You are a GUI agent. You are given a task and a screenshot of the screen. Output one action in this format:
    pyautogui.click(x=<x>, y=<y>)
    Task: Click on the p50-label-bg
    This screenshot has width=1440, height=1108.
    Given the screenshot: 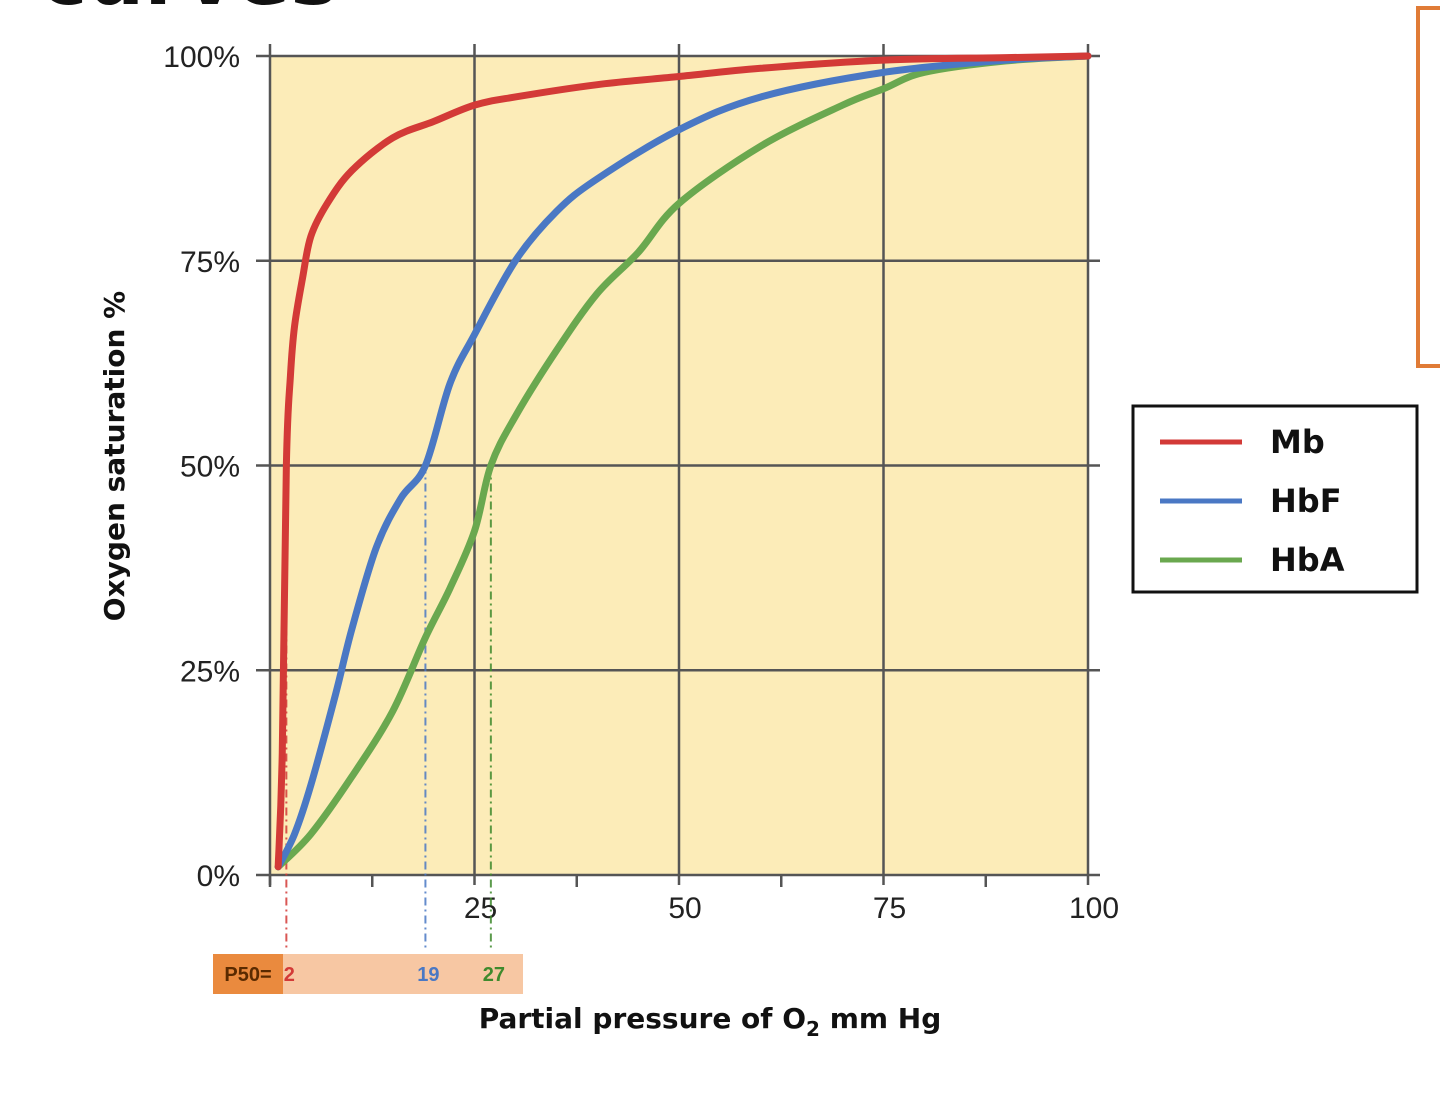 What is the action you would take?
    pyautogui.click(x=248, y=974)
    